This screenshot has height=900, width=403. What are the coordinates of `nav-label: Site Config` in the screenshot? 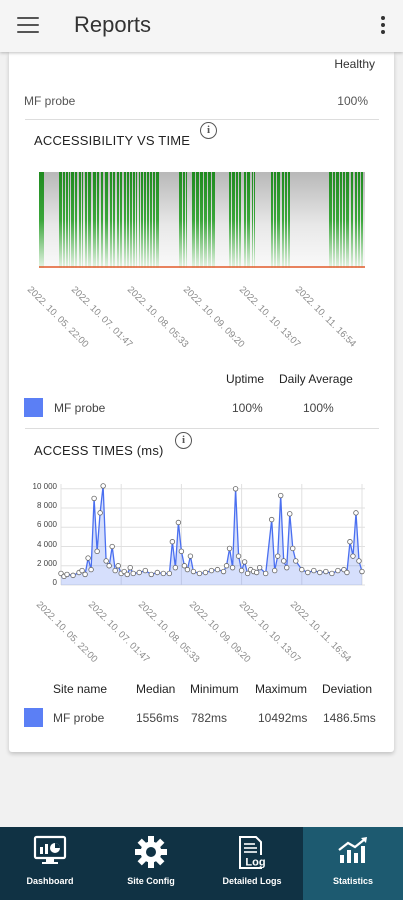 It's located at (151, 881).